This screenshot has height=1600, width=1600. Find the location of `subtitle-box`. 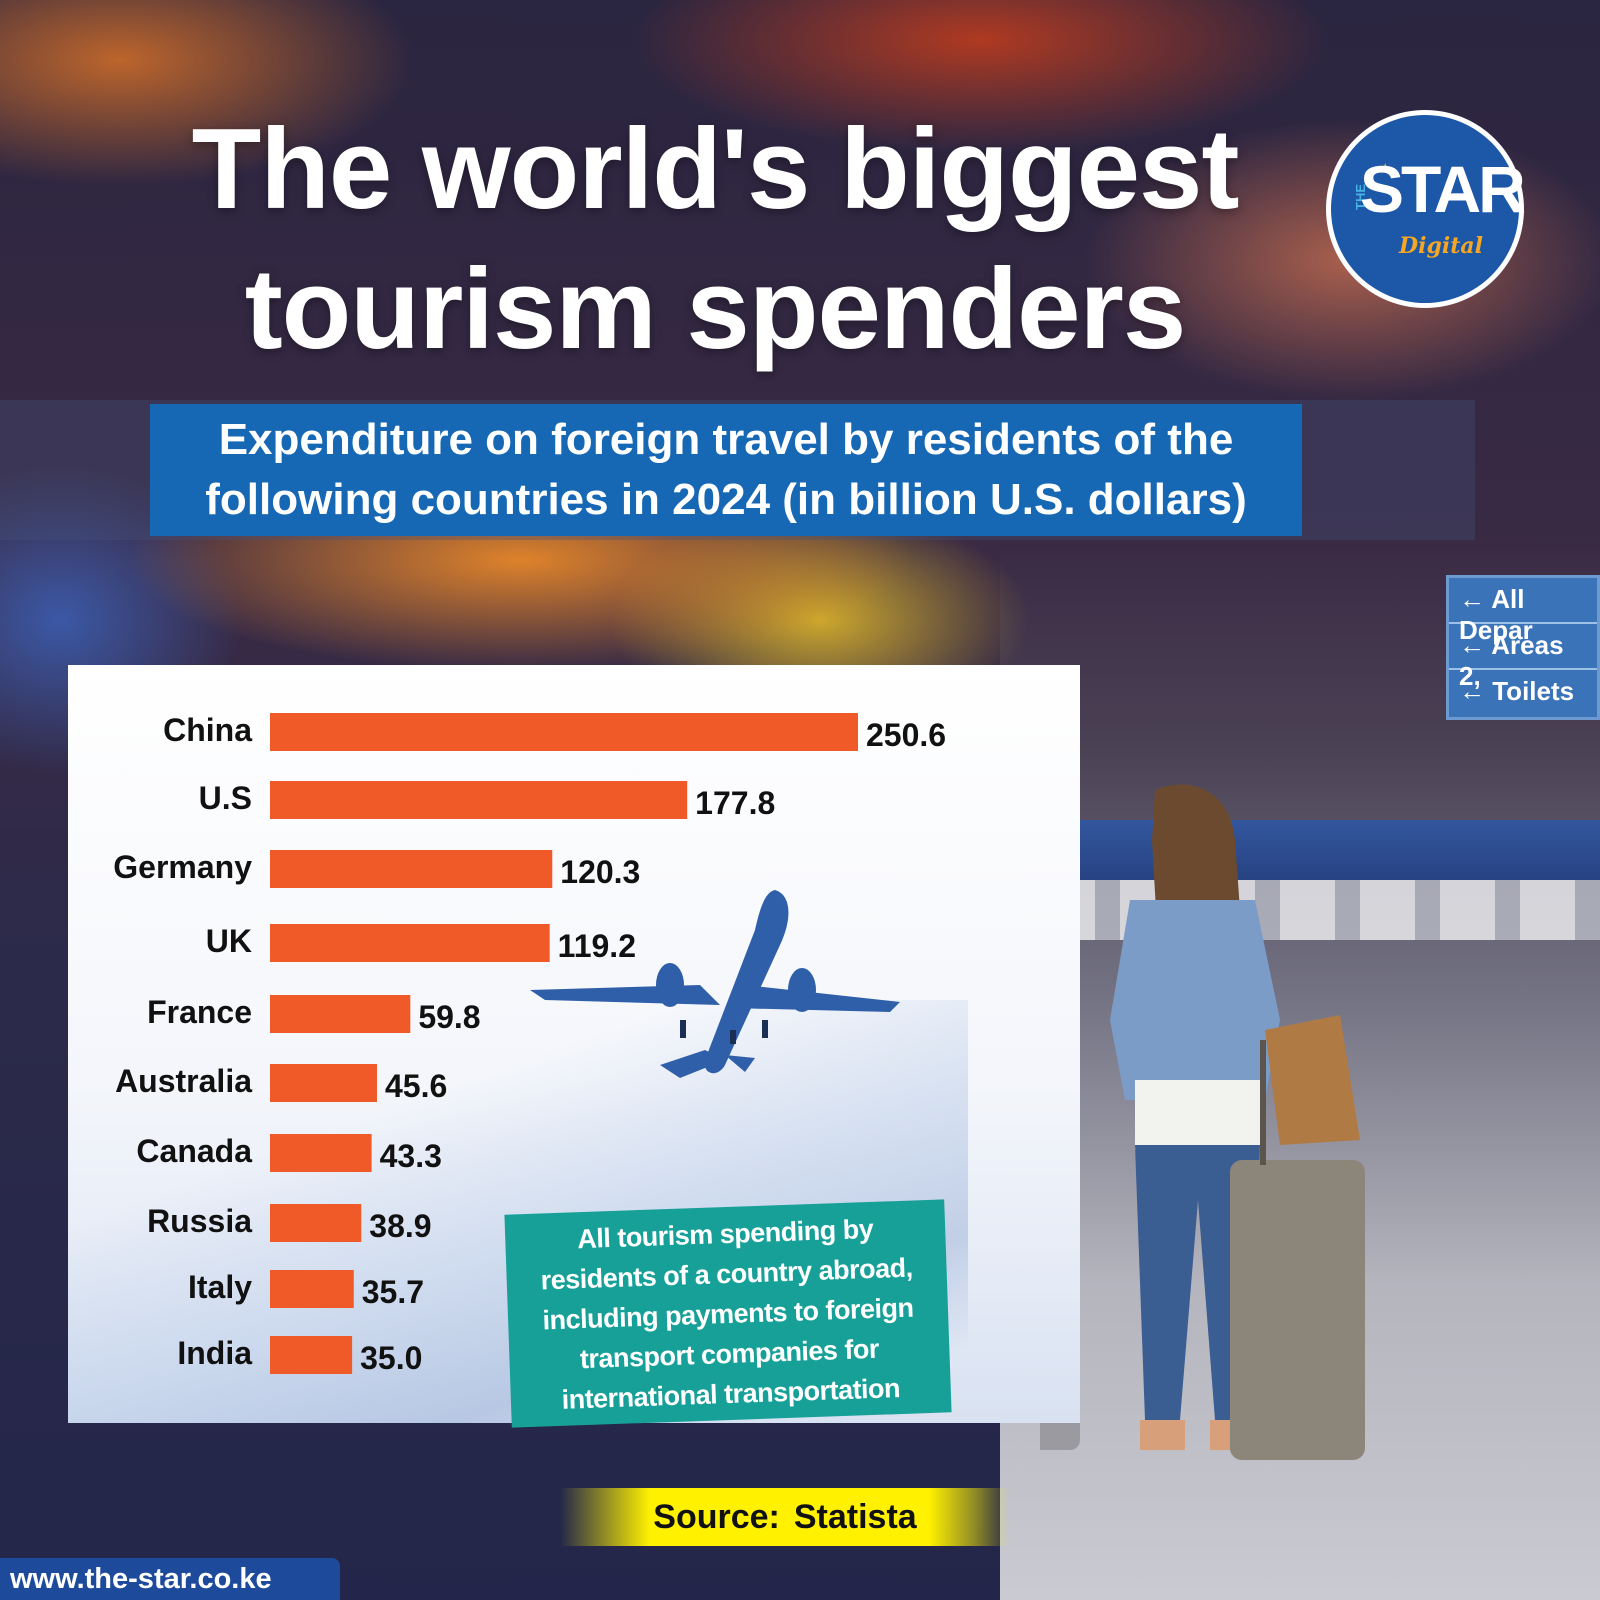

subtitle-box is located at coordinates (726, 470).